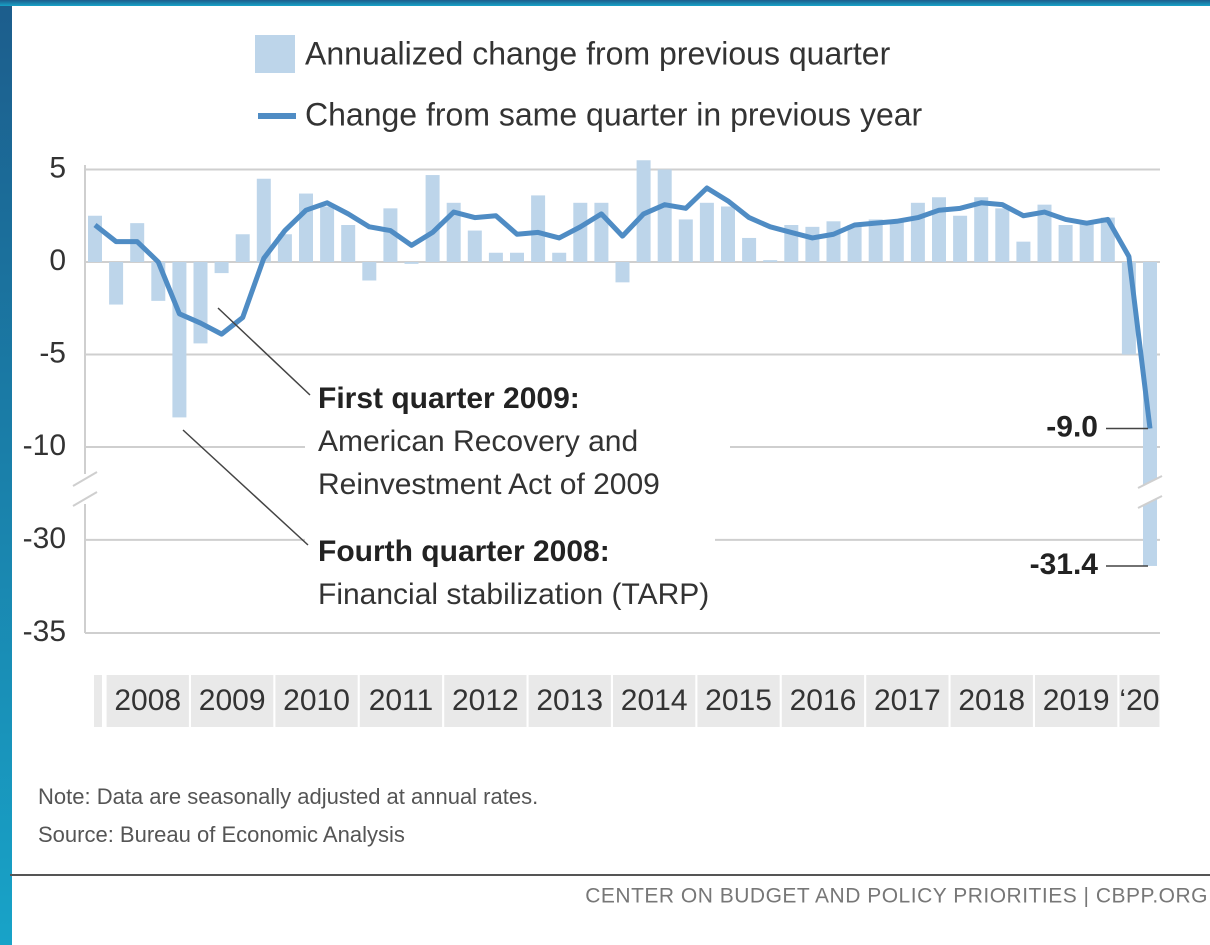  I want to click on leader, so click(264, 351).